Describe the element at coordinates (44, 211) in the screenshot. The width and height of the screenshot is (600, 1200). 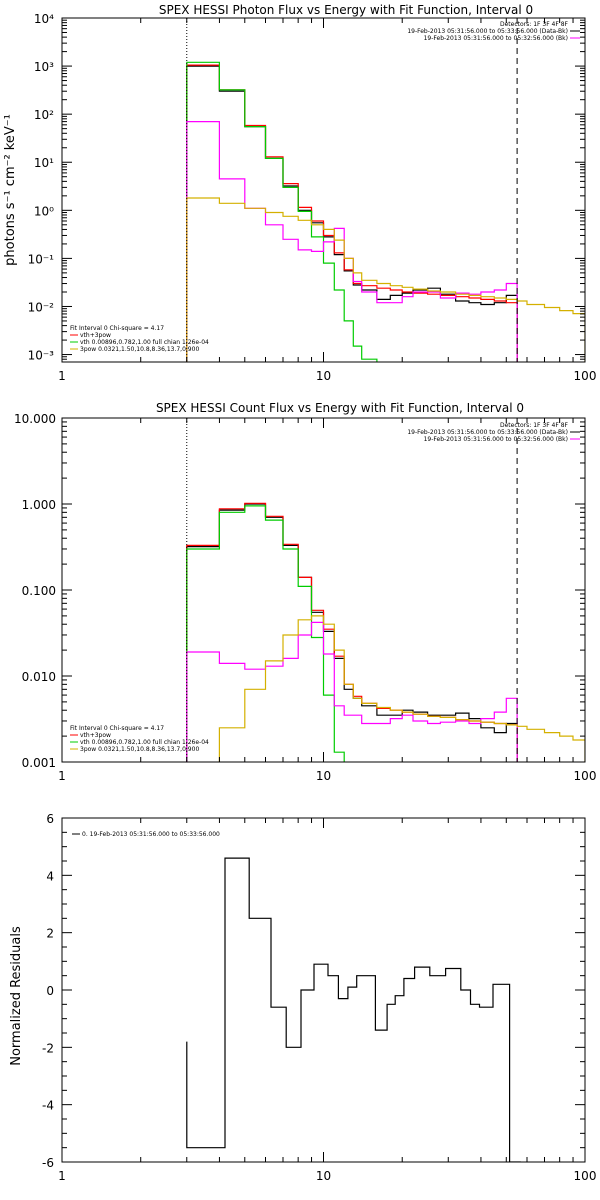
I see `photon-flux-y-tick-label: 10⁰` at that location.